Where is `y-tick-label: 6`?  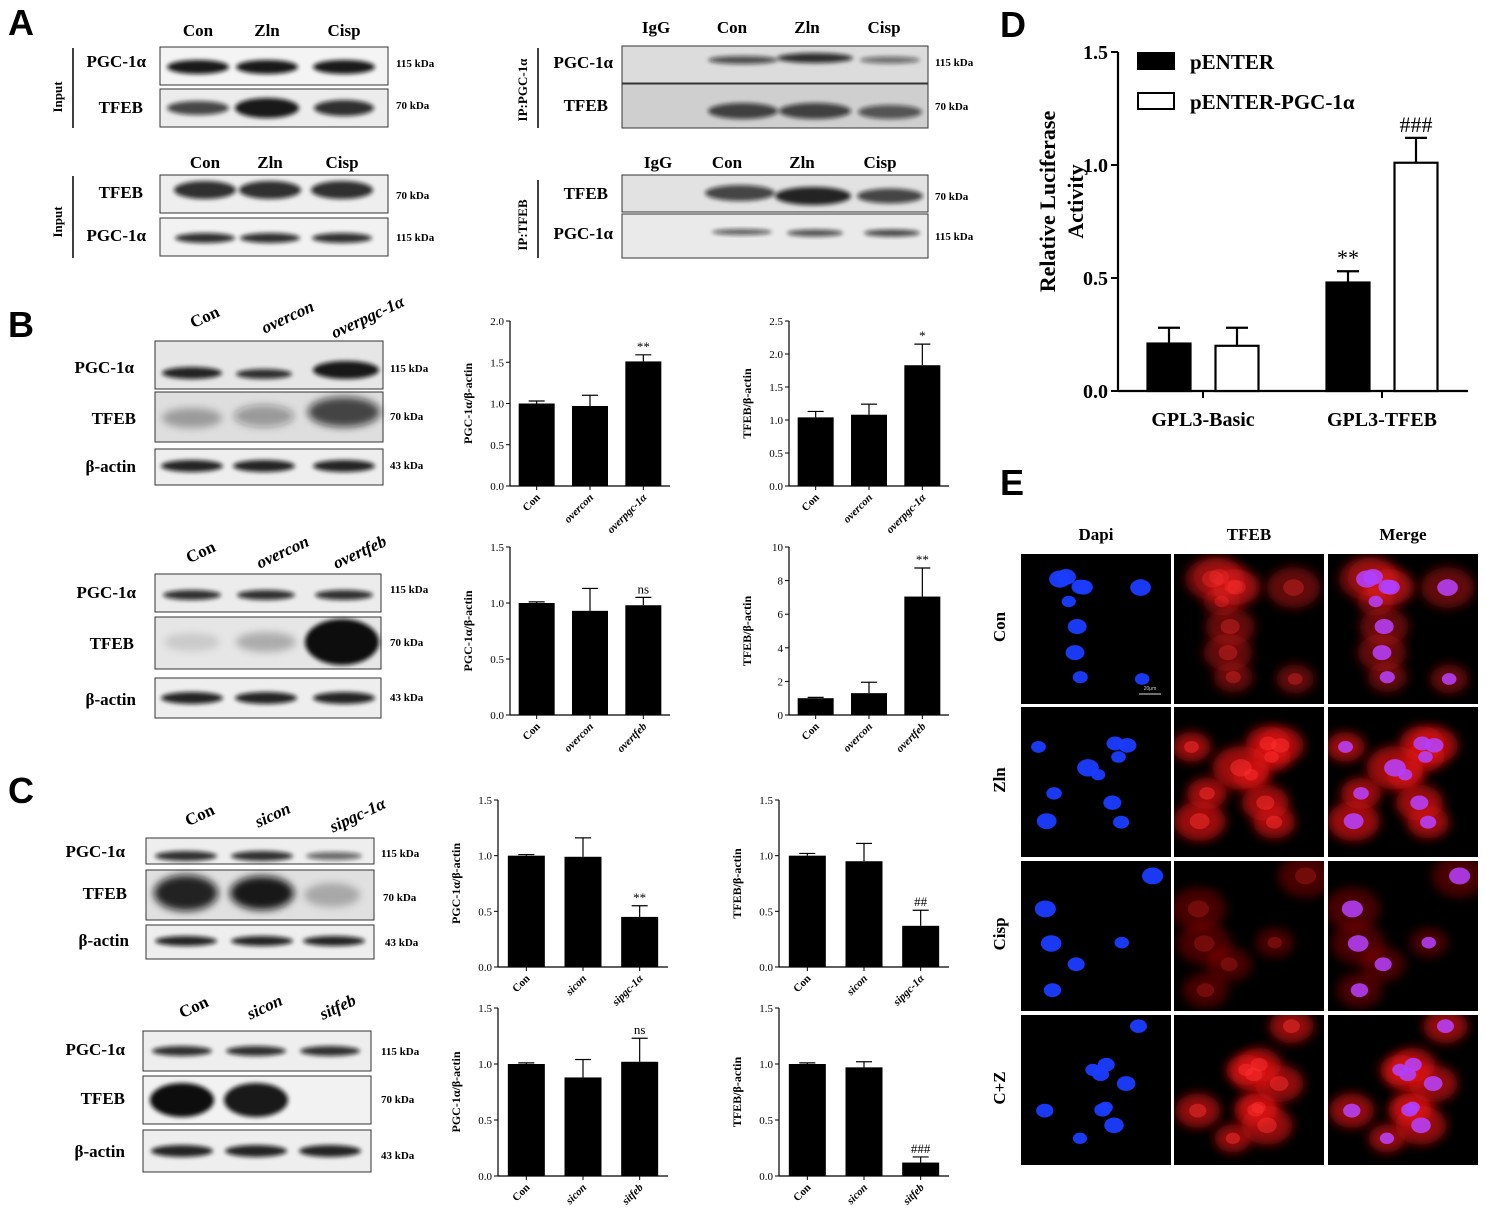 y-tick-label: 6 is located at coordinates (781, 615).